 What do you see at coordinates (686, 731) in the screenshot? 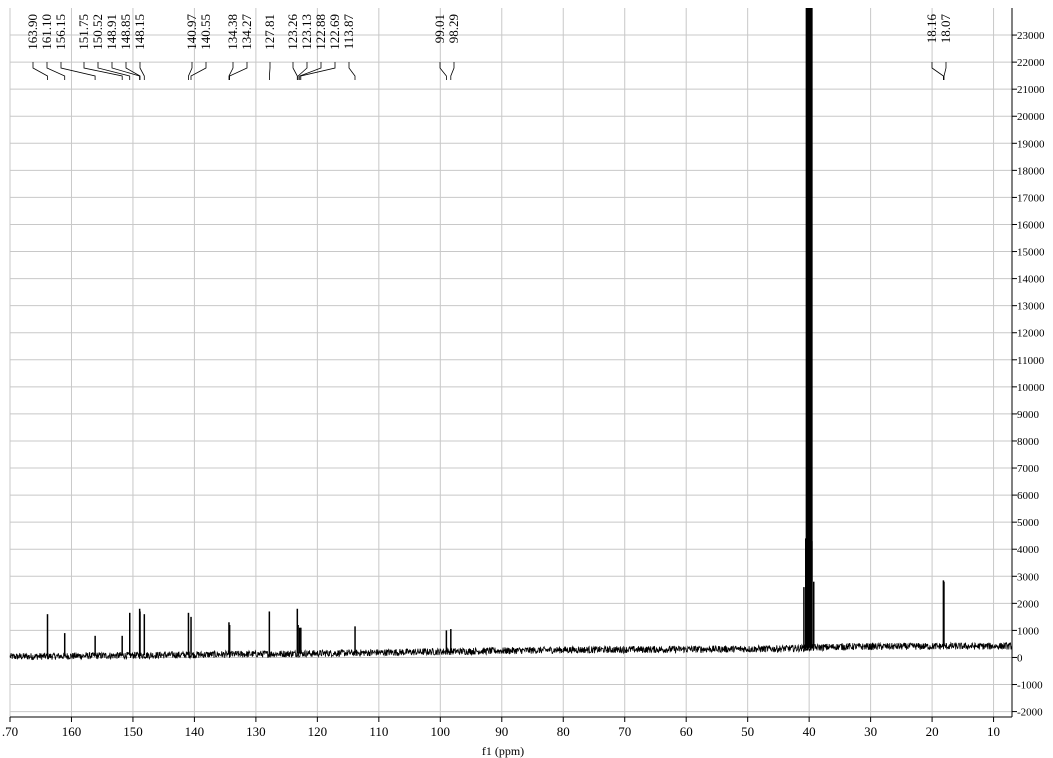
I see `x-tick-label: 60` at bounding box center [686, 731].